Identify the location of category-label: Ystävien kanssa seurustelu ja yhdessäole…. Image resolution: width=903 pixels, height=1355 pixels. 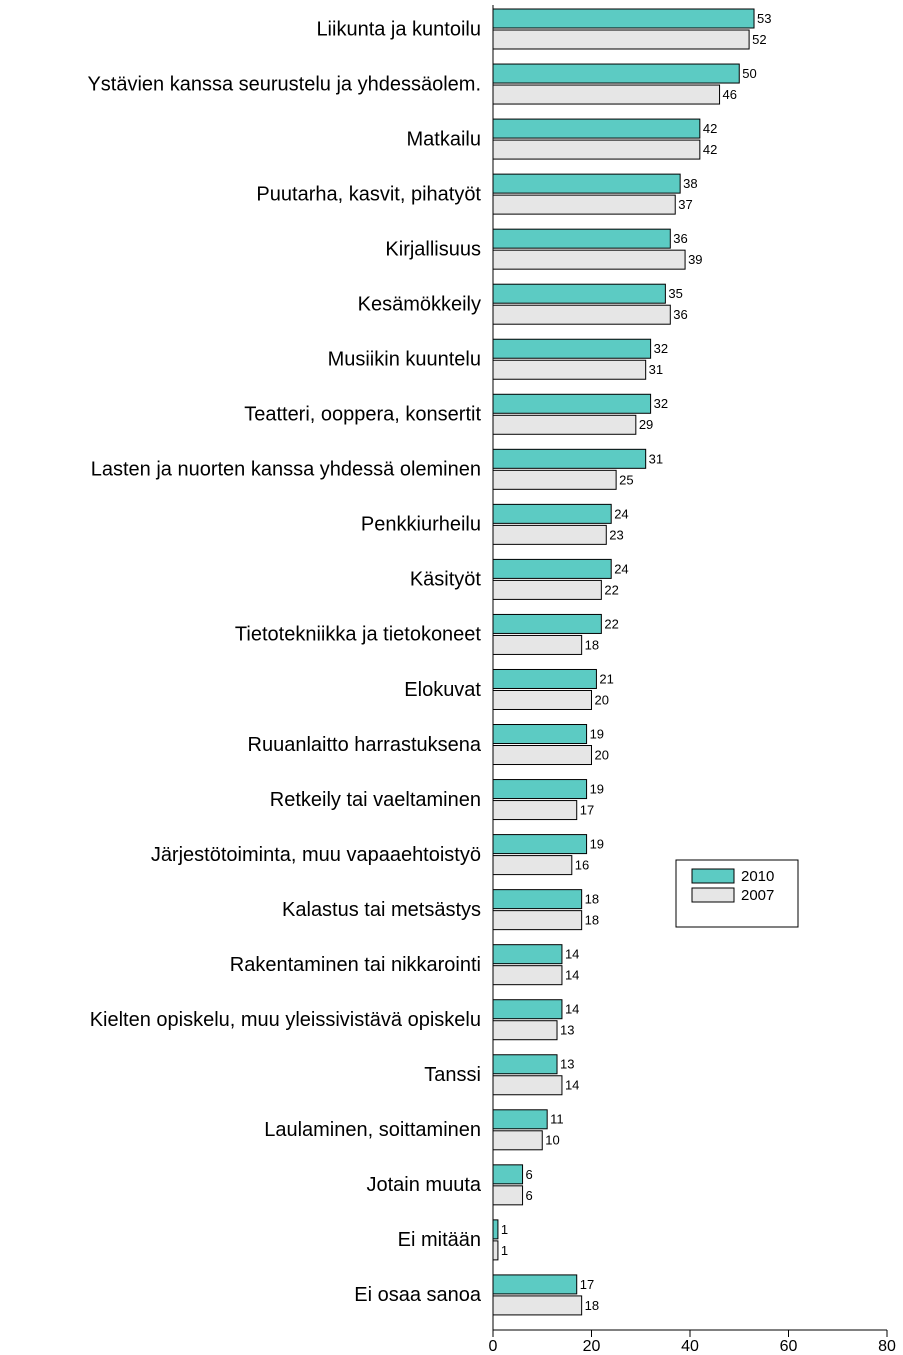
(284, 84).